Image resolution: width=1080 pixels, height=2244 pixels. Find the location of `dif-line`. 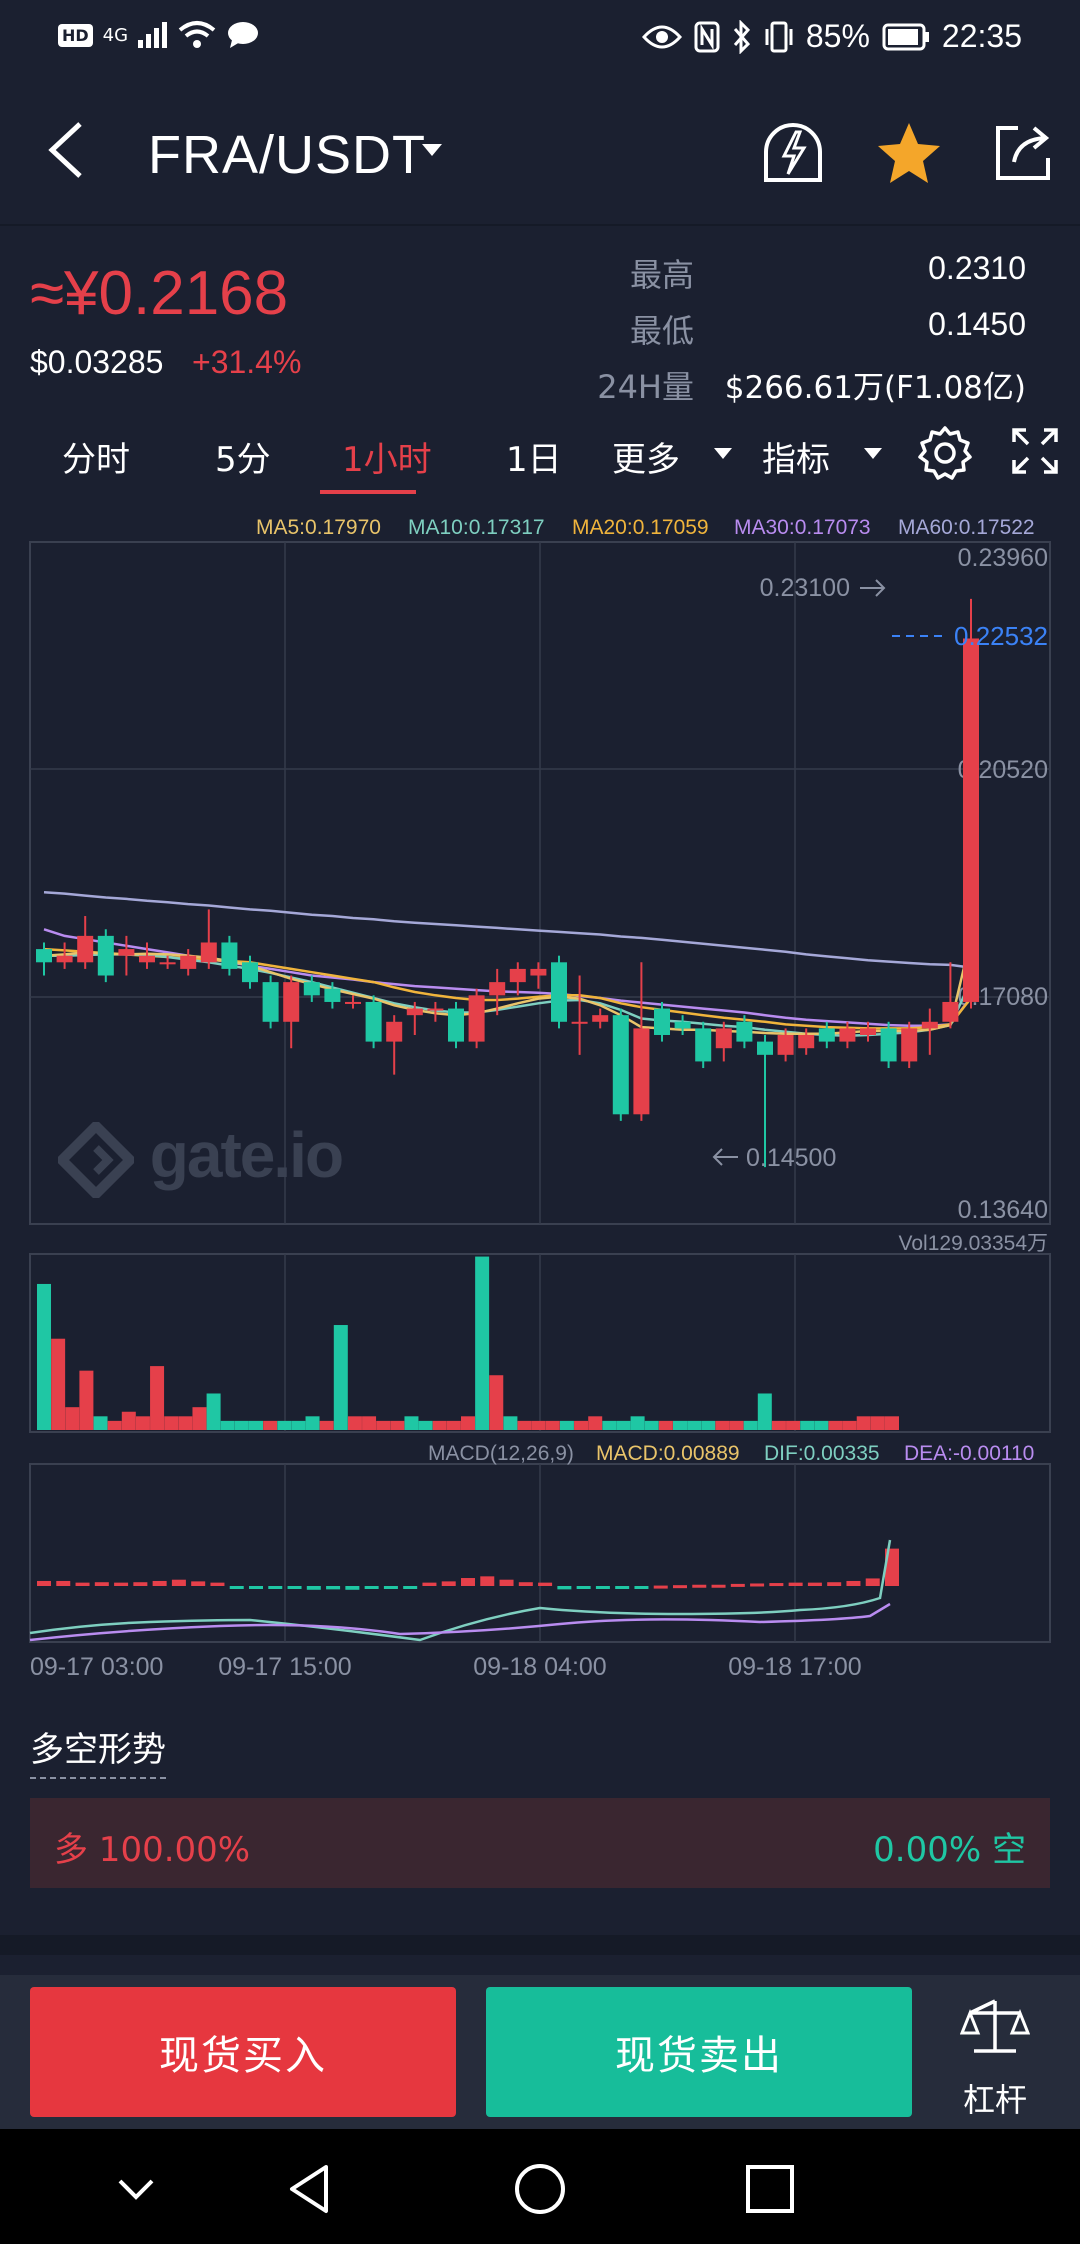

dif-line is located at coordinates (460, 1590).